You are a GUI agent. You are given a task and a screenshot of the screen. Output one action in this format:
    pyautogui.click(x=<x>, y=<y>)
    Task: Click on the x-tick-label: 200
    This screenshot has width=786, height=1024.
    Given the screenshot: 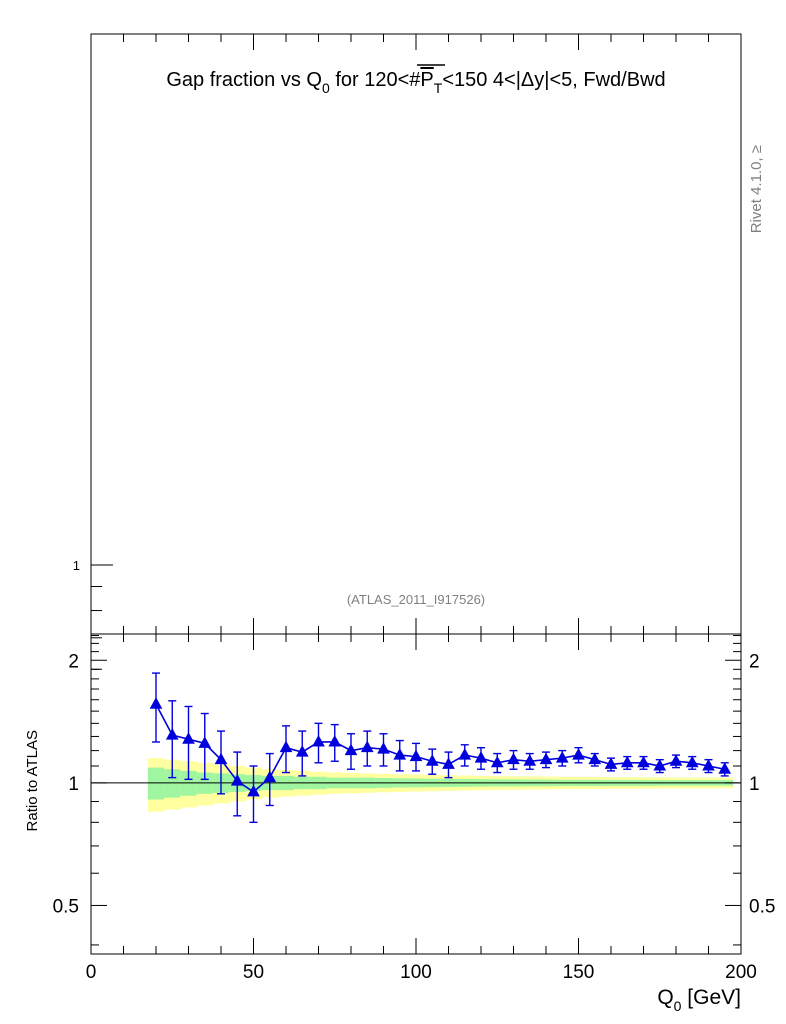 What is the action you would take?
    pyautogui.click(x=741, y=972)
    